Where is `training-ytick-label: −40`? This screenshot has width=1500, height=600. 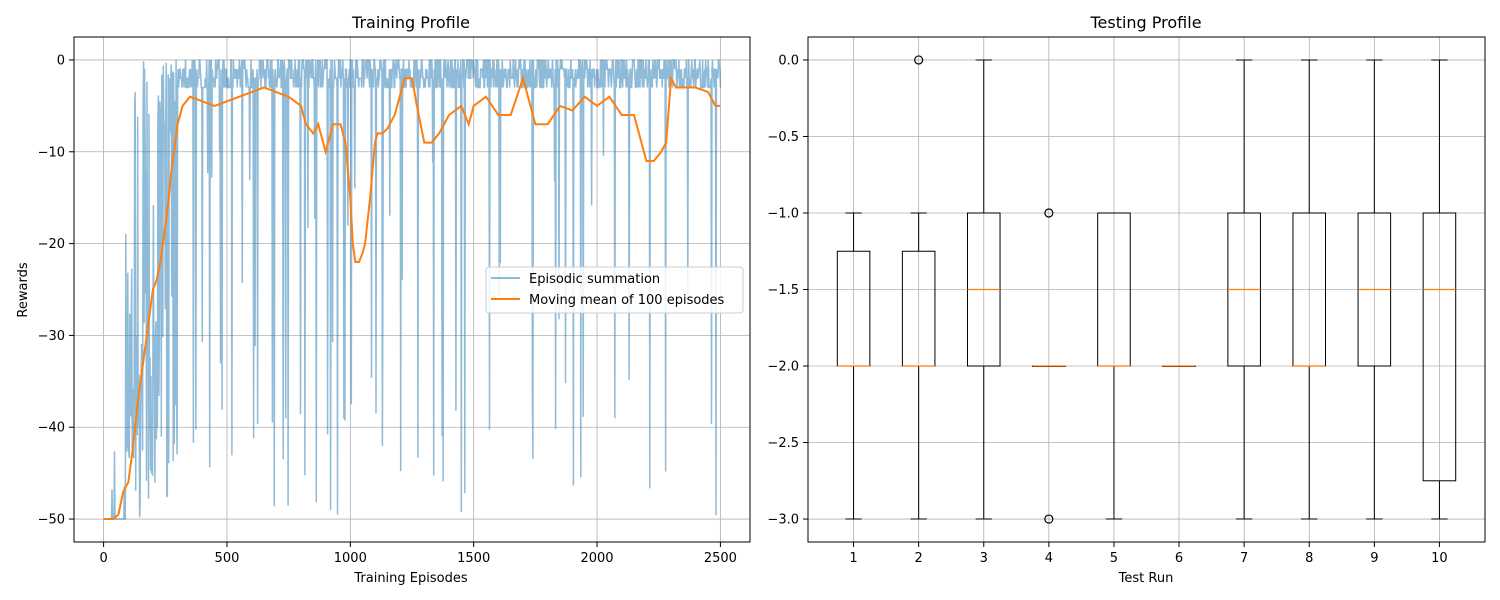
training-ytick-label: −40 is located at coordinates (51, 428).